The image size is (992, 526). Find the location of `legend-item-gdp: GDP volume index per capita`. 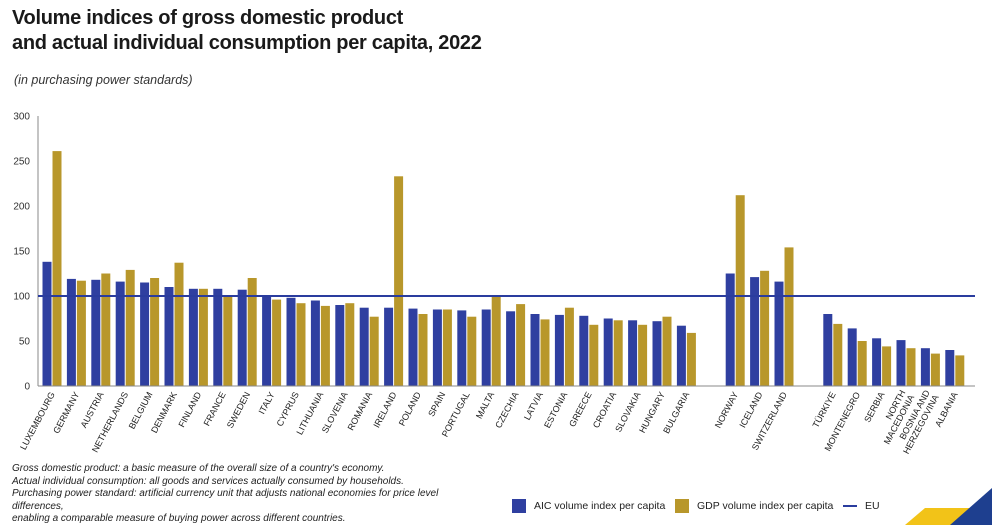

legend-item-gdp: GDP volume index per capita is located at coordinates (754, 506).